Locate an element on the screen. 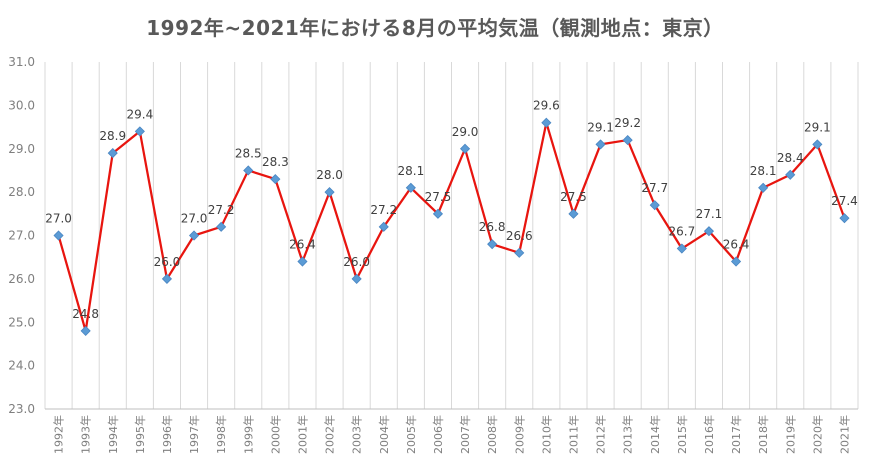 Image resolution: width=870 pixels, height=469 pixels. data-label: 27.1 is located at coordinates (709, 214).